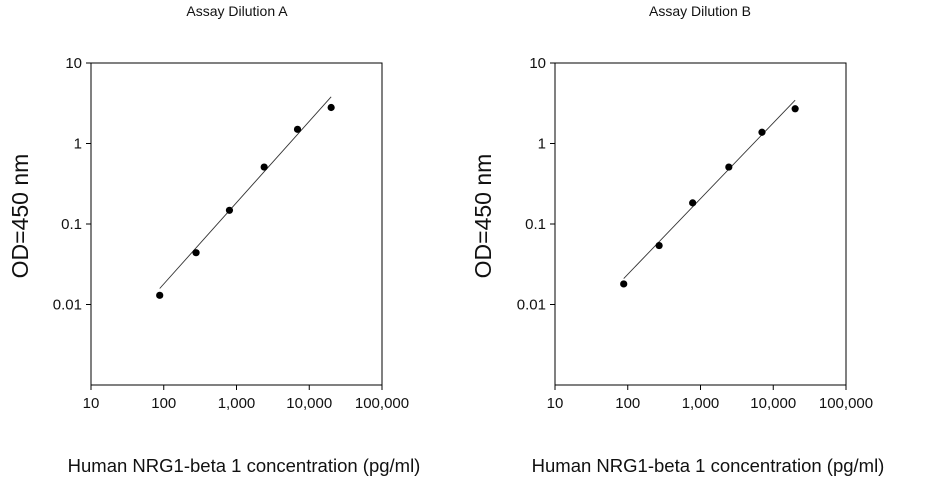  Describe the element at coordinates (237, 11) in the screenshot. I see `chart-title: Assay Dilution A` at that location.